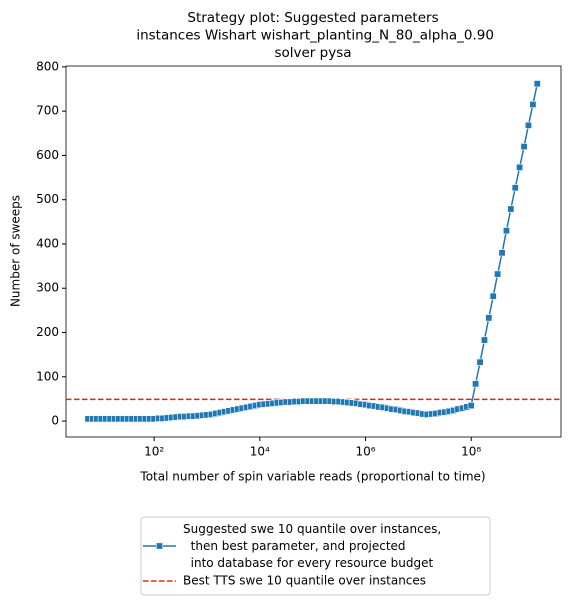 Image resolution: width=571 pixels, height=605 pixels. What do you see at coordinates (160, 546) in the screenshot?
I see `legend-swatch-marker` at bounding box center [160, 546].